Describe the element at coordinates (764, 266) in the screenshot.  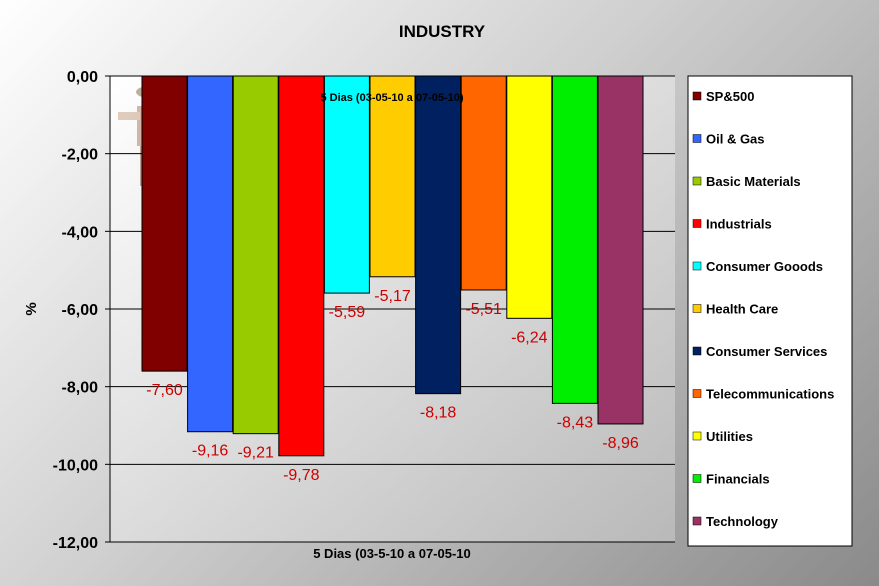
I see `legend-entry: Consumer Gooods` at that location.